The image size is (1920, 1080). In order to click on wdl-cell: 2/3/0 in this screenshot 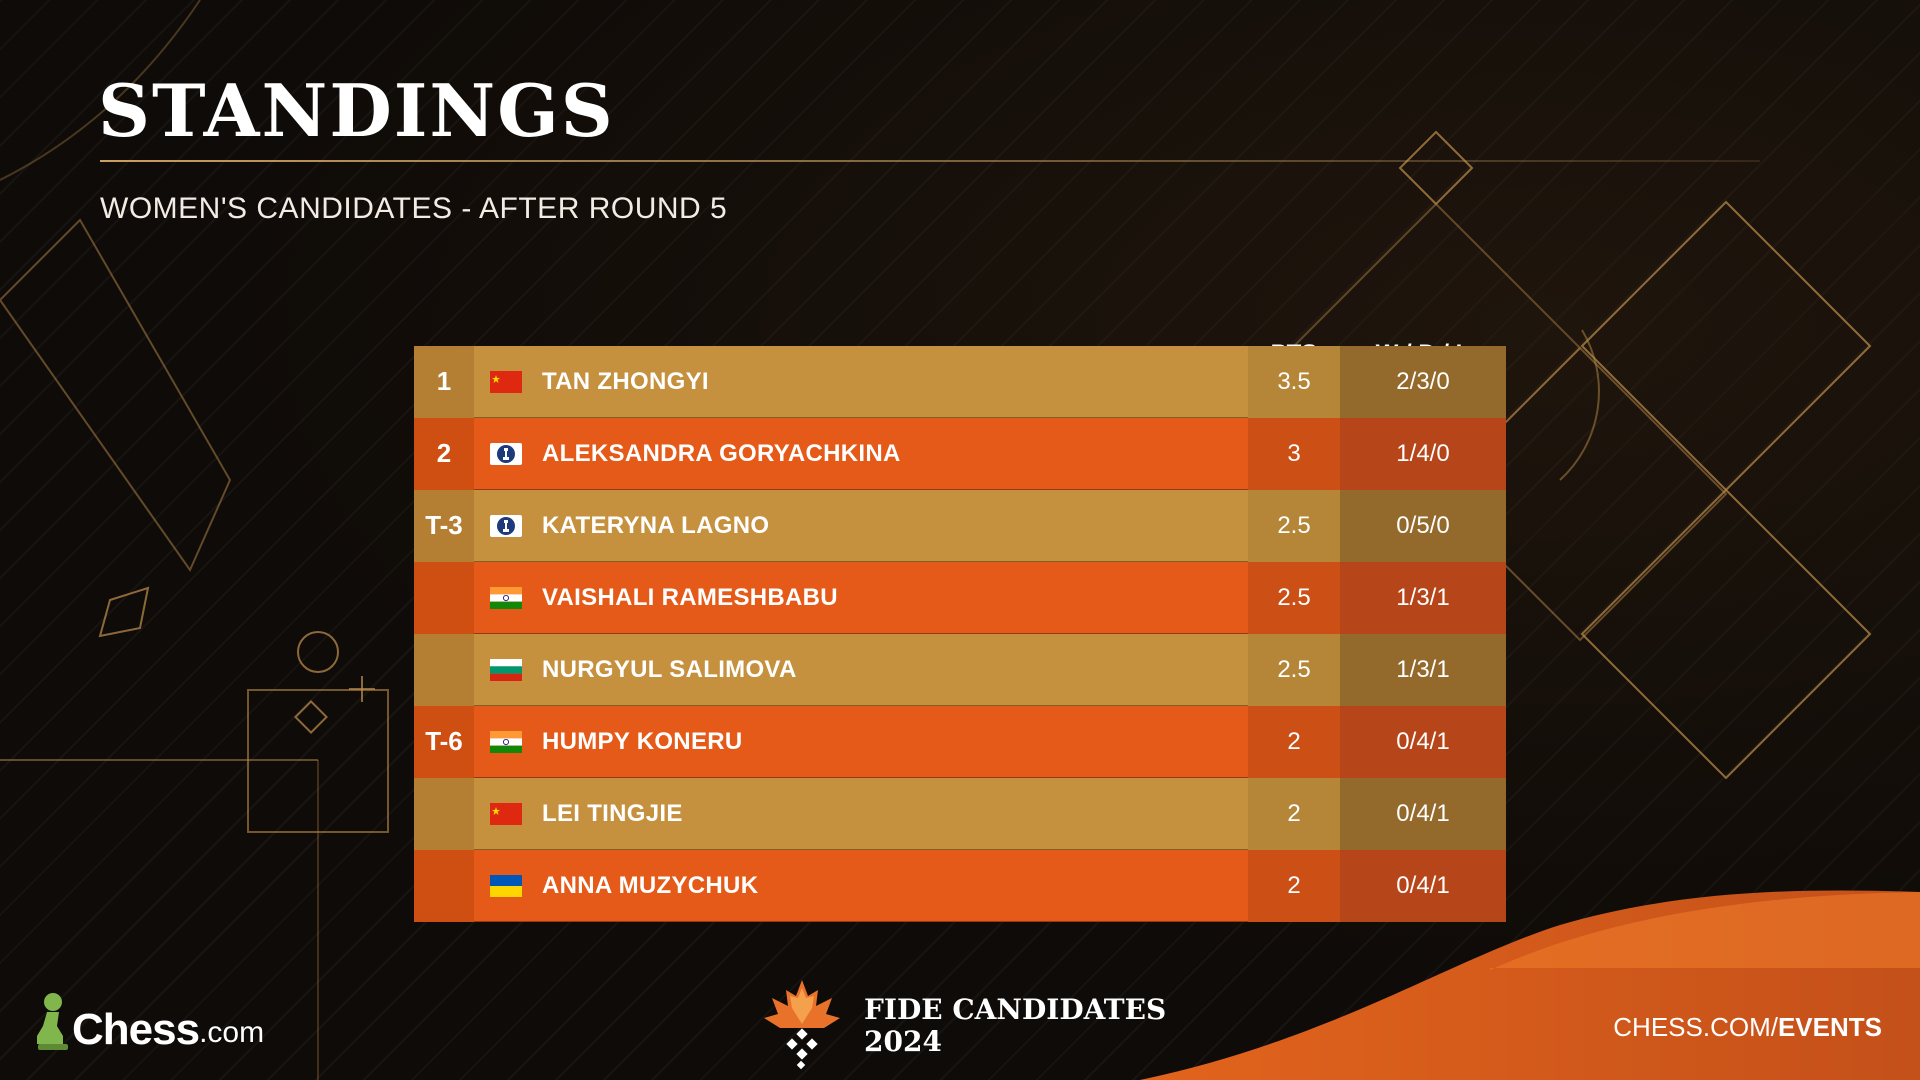, I will do `click(1423, 381)`.